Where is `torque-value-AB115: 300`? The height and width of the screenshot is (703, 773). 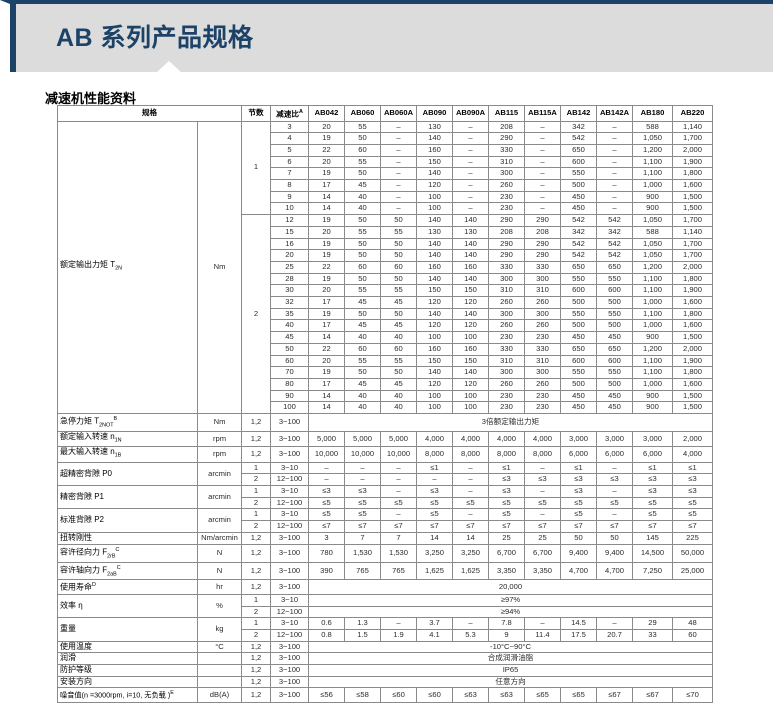 torque-value-AB115: 300 is located at coordinates (506, 279).